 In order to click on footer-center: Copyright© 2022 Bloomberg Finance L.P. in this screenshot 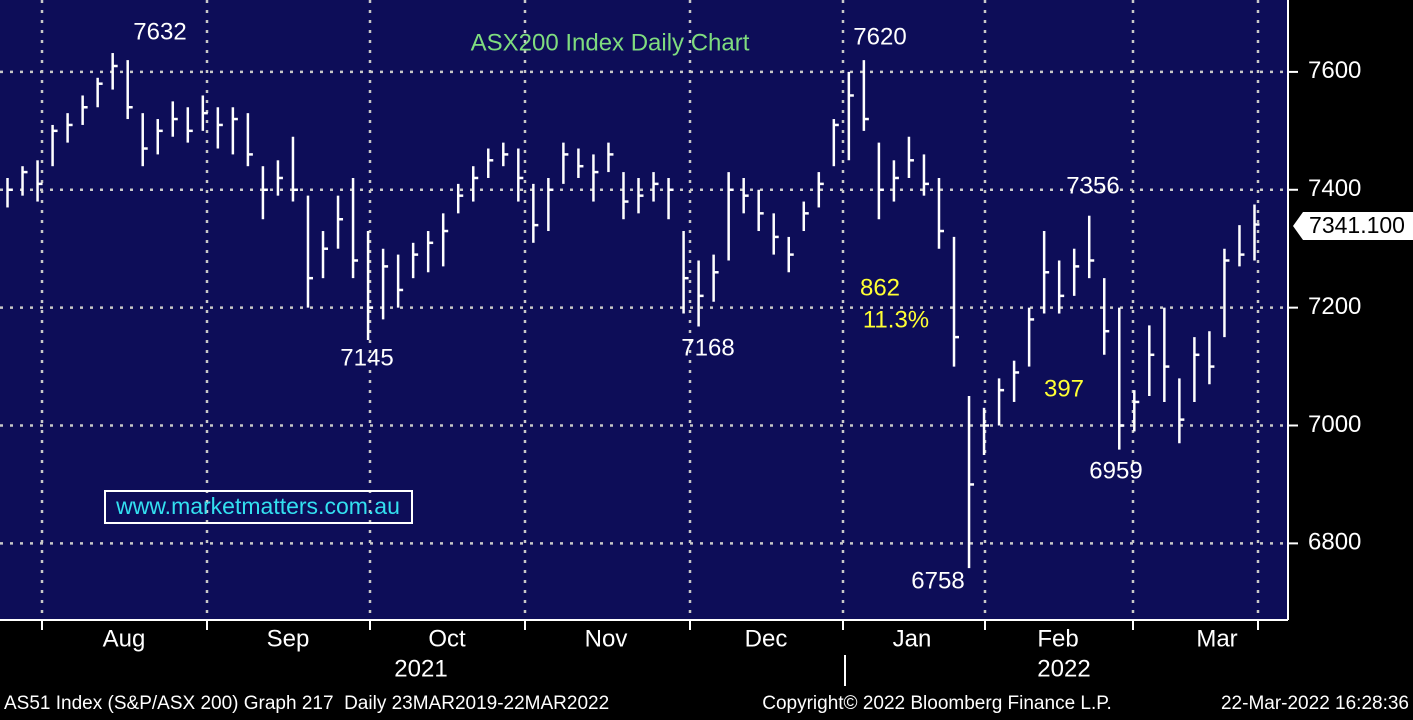, I will do `click(937, 703)`.